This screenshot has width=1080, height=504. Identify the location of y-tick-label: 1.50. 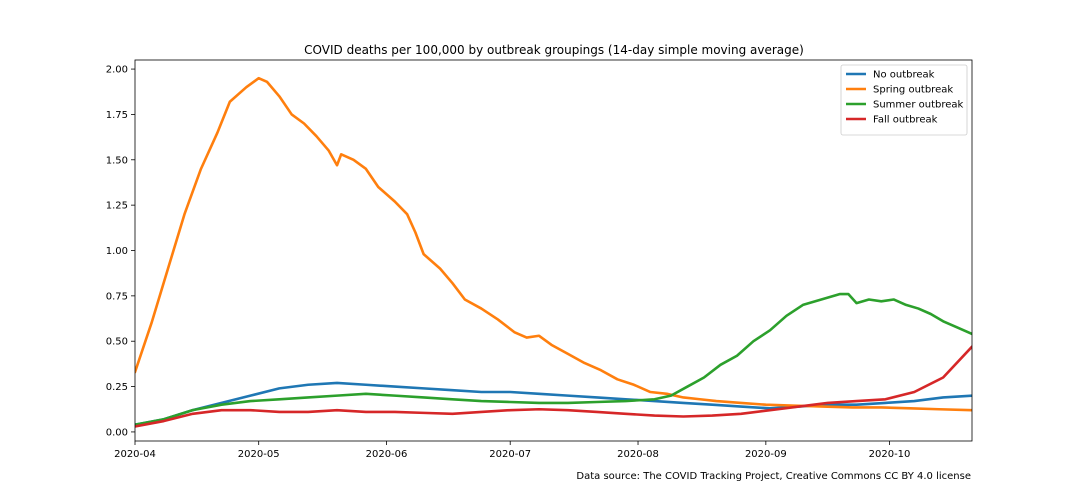
(117, 160).